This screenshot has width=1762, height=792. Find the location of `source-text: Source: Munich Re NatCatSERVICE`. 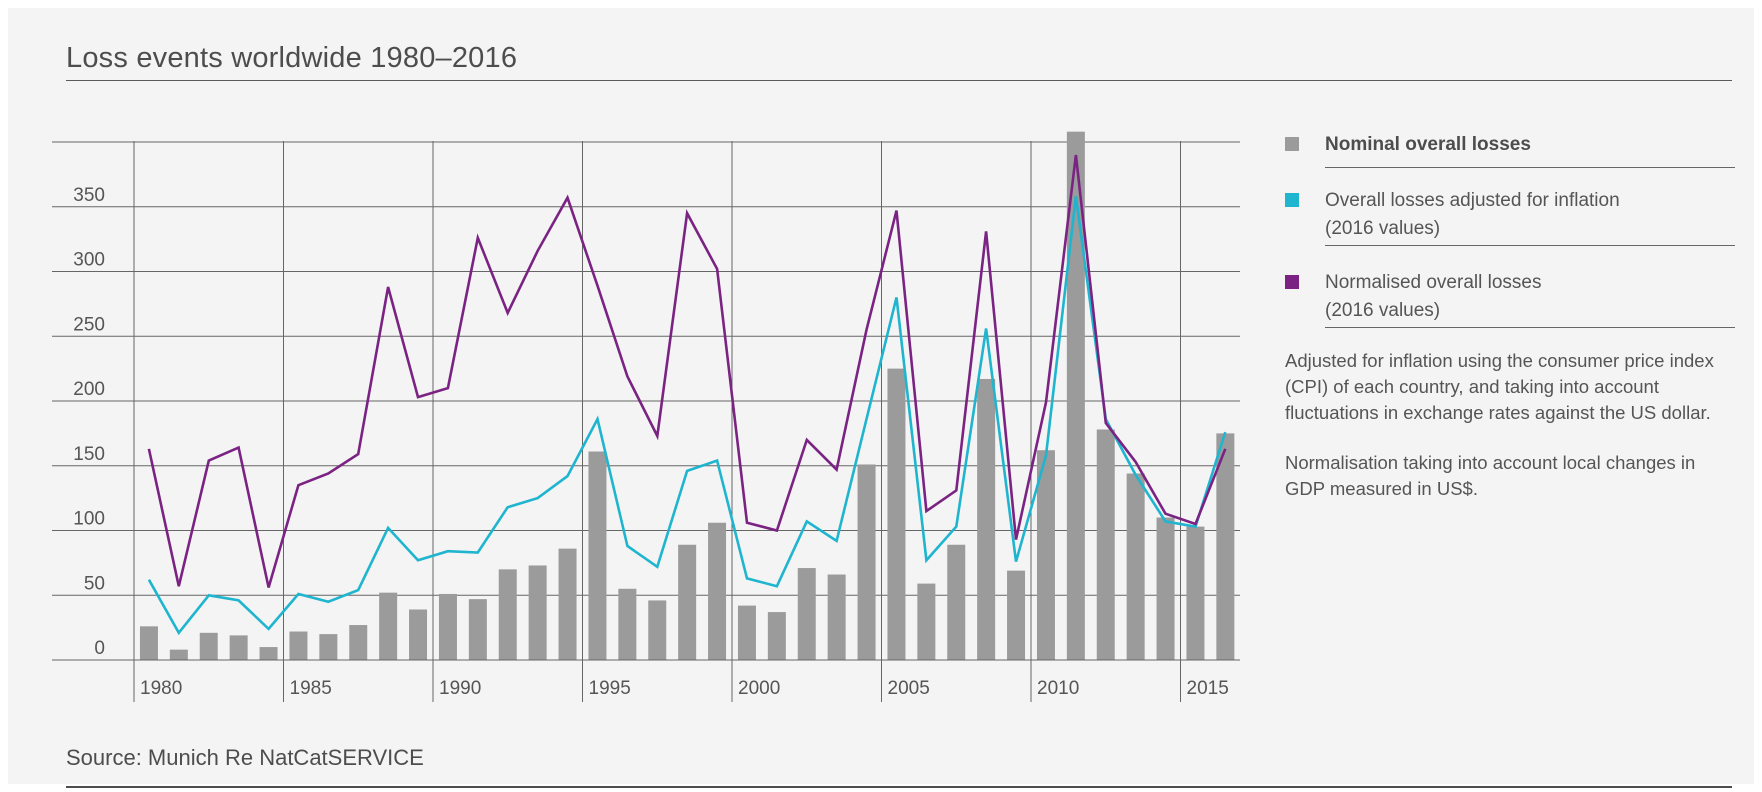

source-text: Source: Munich Re NatCatSERVICE is located at coordinates (245, 757).